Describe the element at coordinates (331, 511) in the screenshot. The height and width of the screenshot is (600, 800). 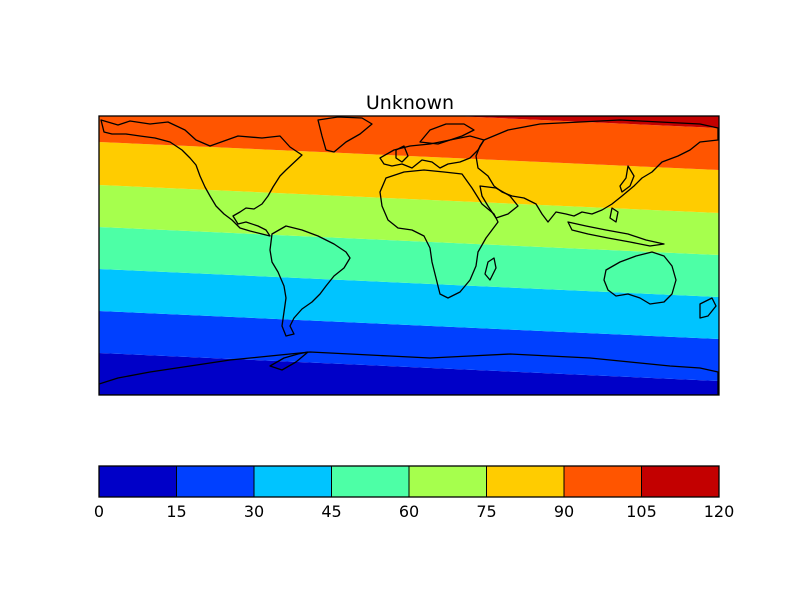
I see `colorbar-tick-label-3: 45` at that location.